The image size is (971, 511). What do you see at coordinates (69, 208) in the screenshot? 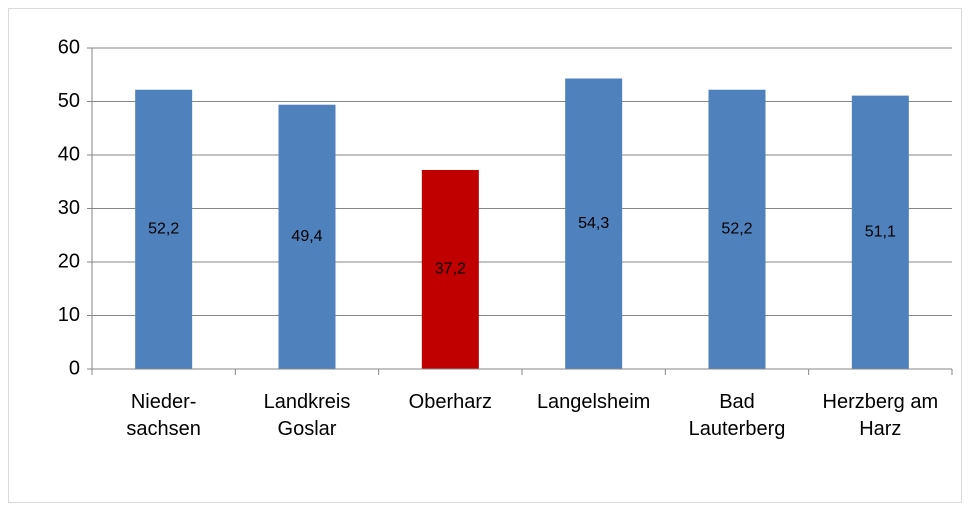
I see `y-tick-label: 30` at bounding box center [69, 208].